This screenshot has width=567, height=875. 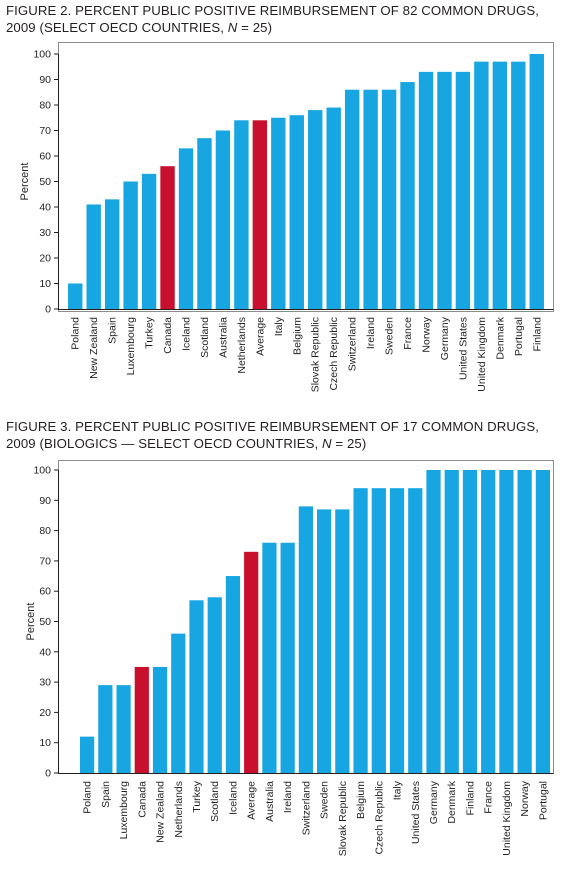 What do you see at coordinates (378, 630) in the screenshot?
I see `bar-czech-republic` at bounding box center [378, 630].